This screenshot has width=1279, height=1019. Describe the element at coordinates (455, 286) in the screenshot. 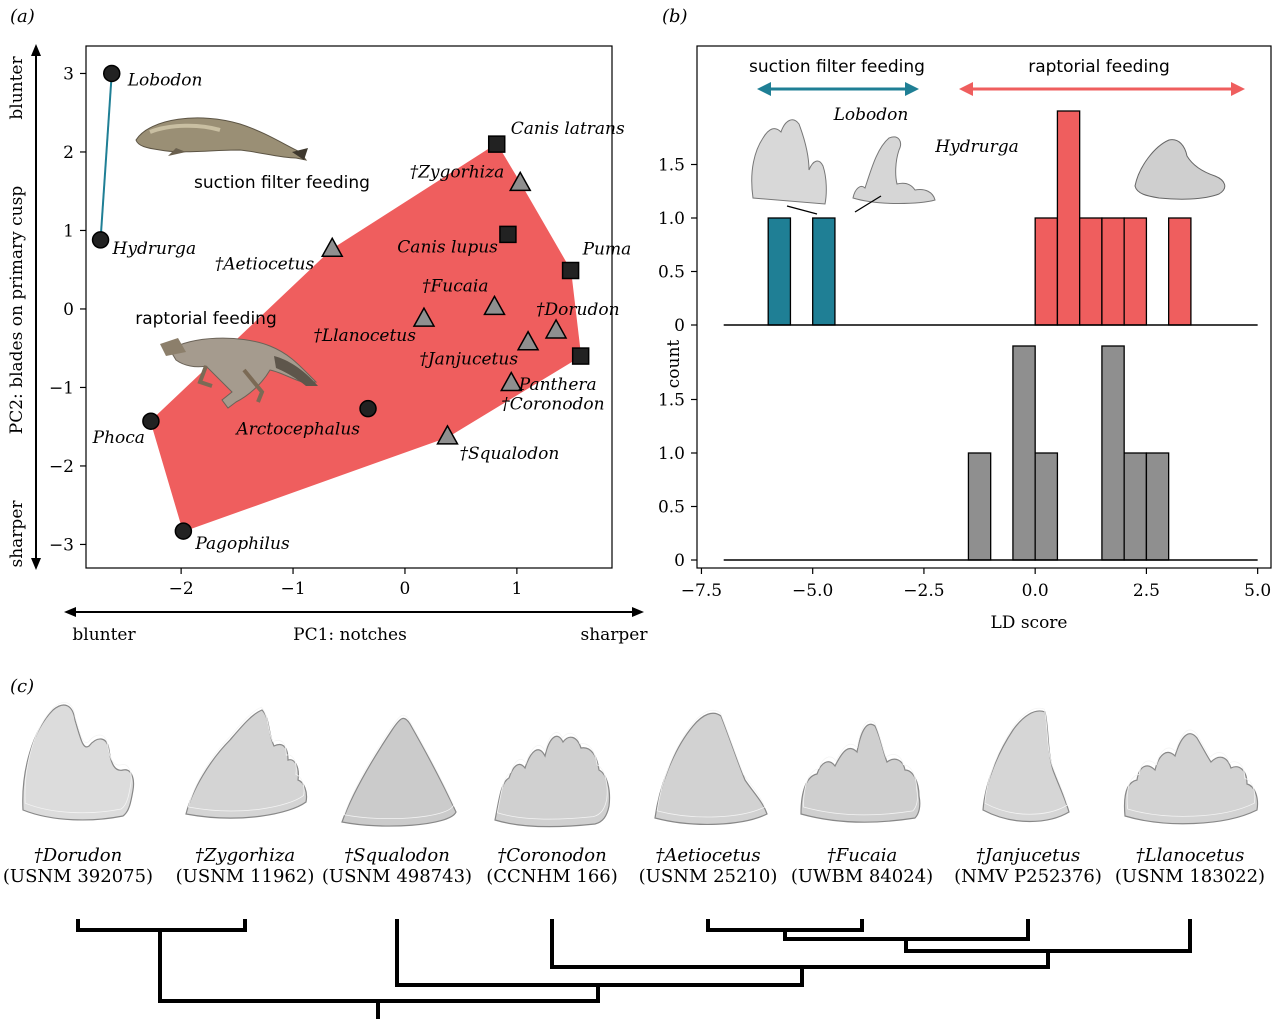

I see `scatter-label-fucaia: †Fucaia` at that location.